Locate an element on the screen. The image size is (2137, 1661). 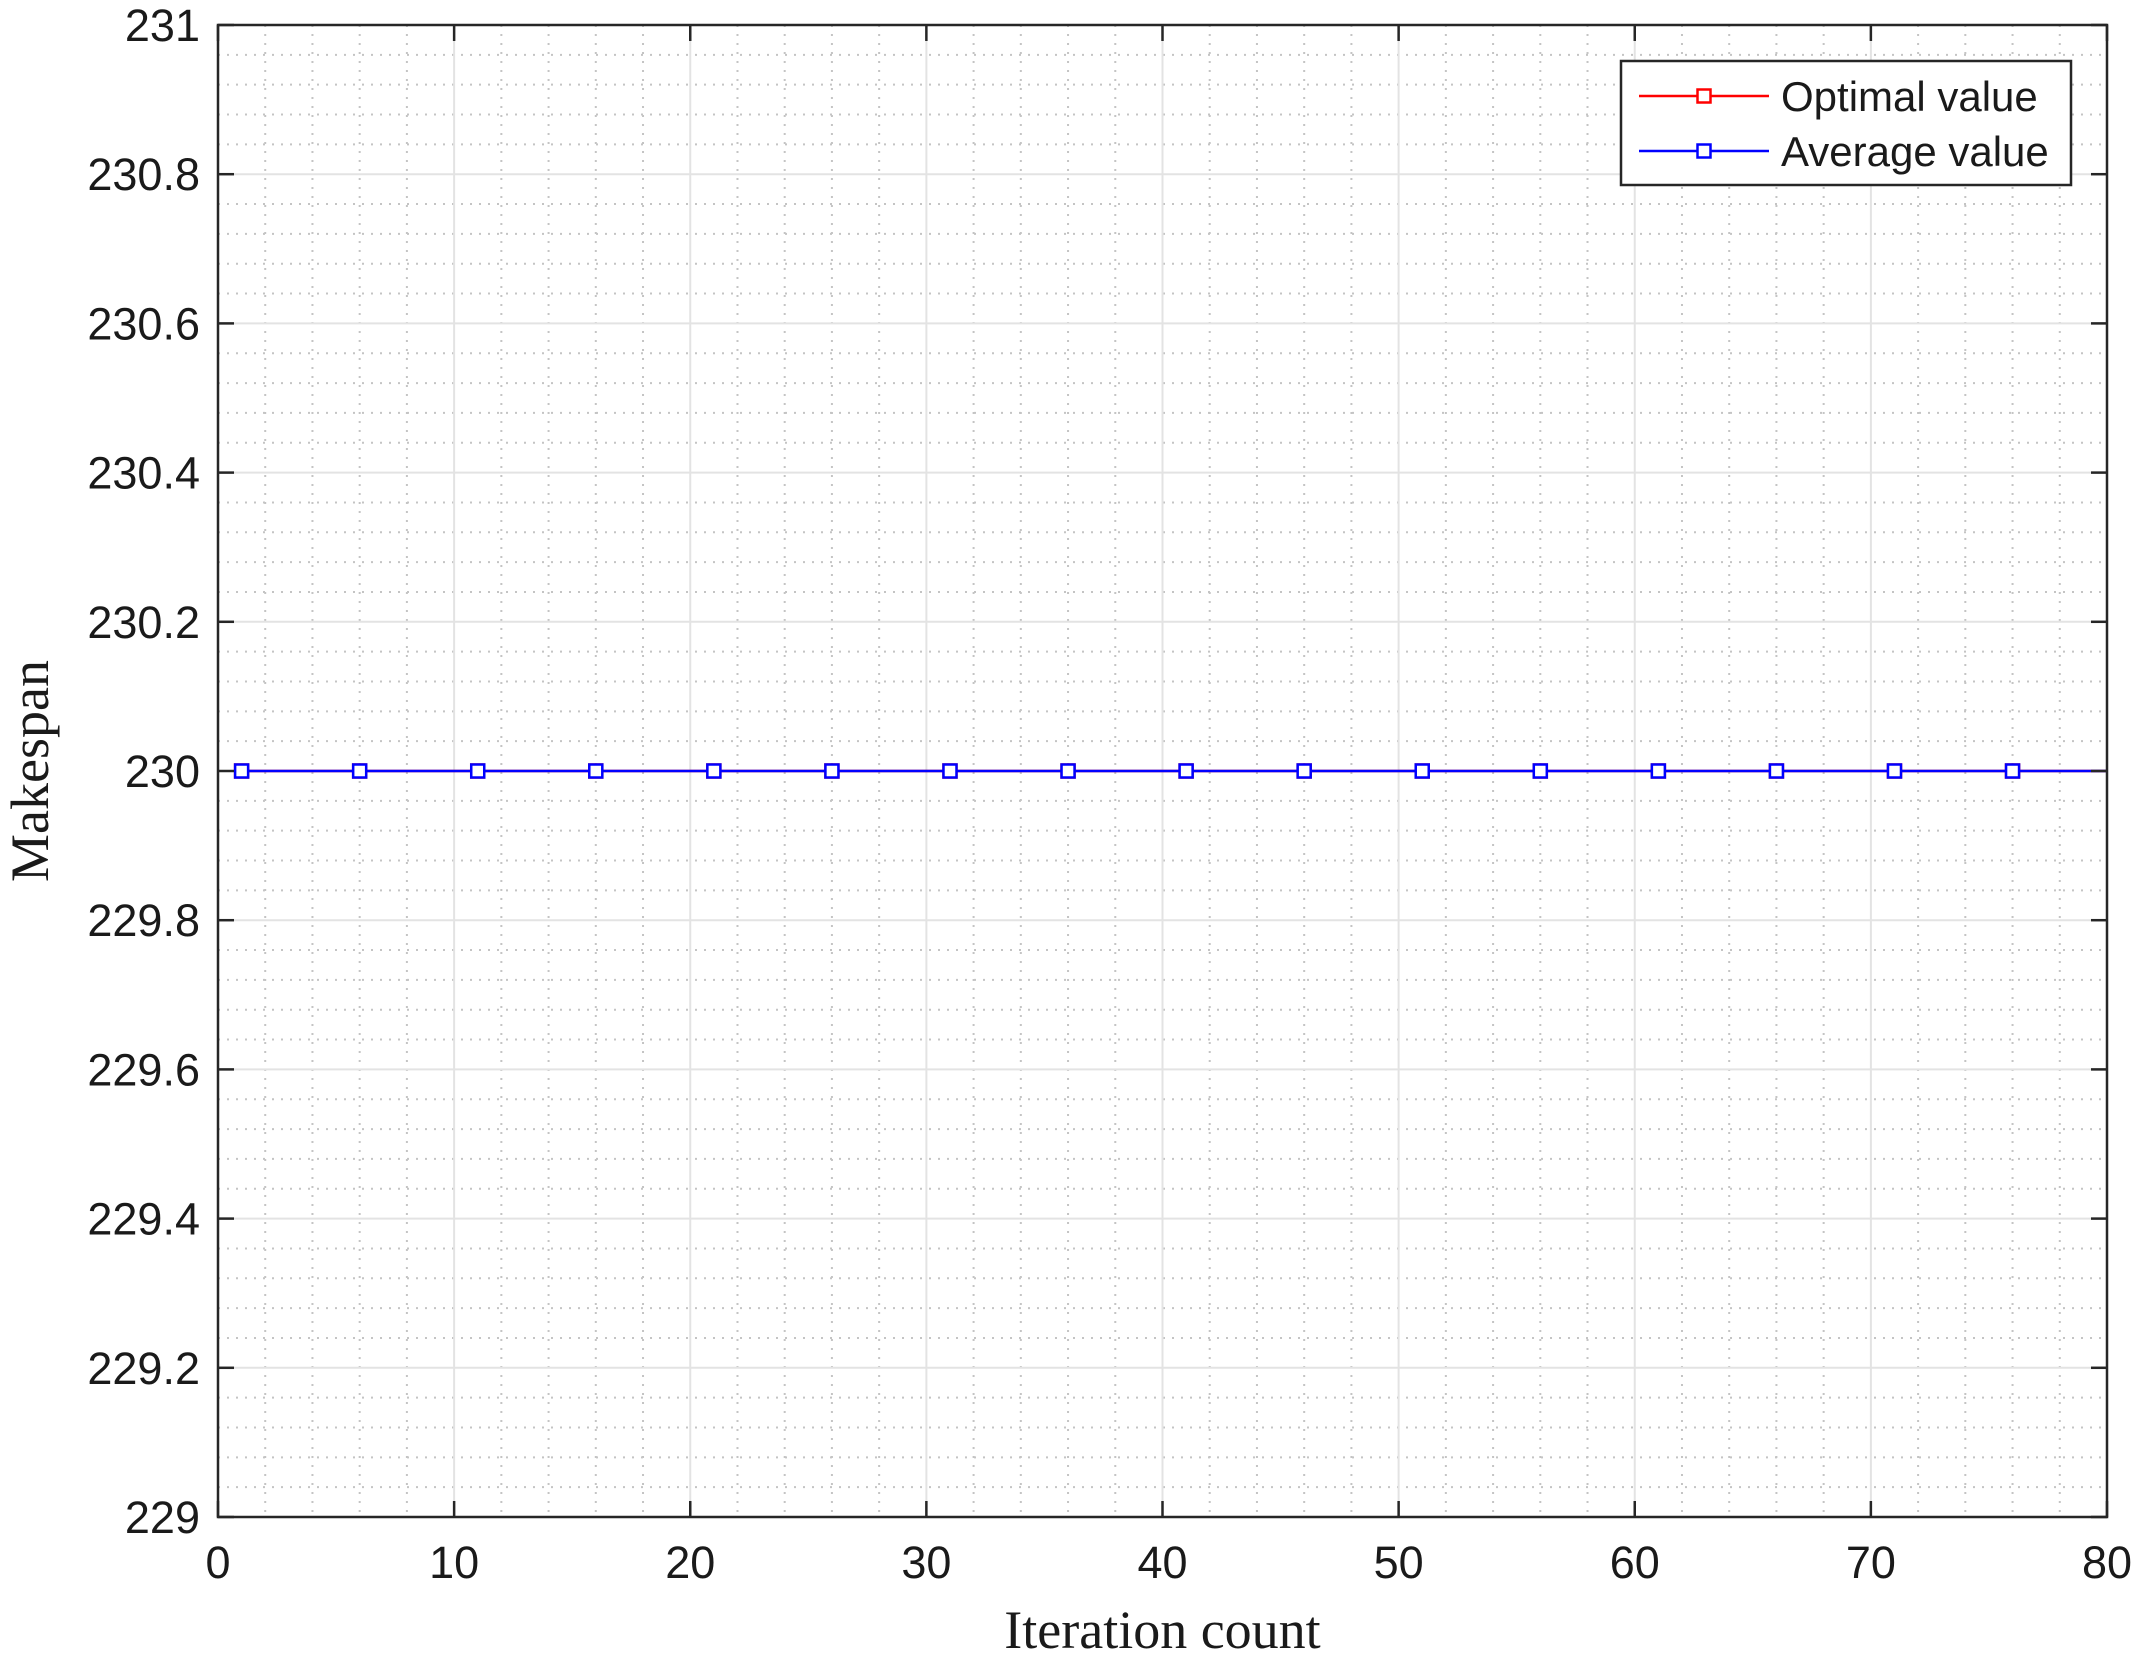
y-tick-label: 231 is located at coordinates (162, 25).